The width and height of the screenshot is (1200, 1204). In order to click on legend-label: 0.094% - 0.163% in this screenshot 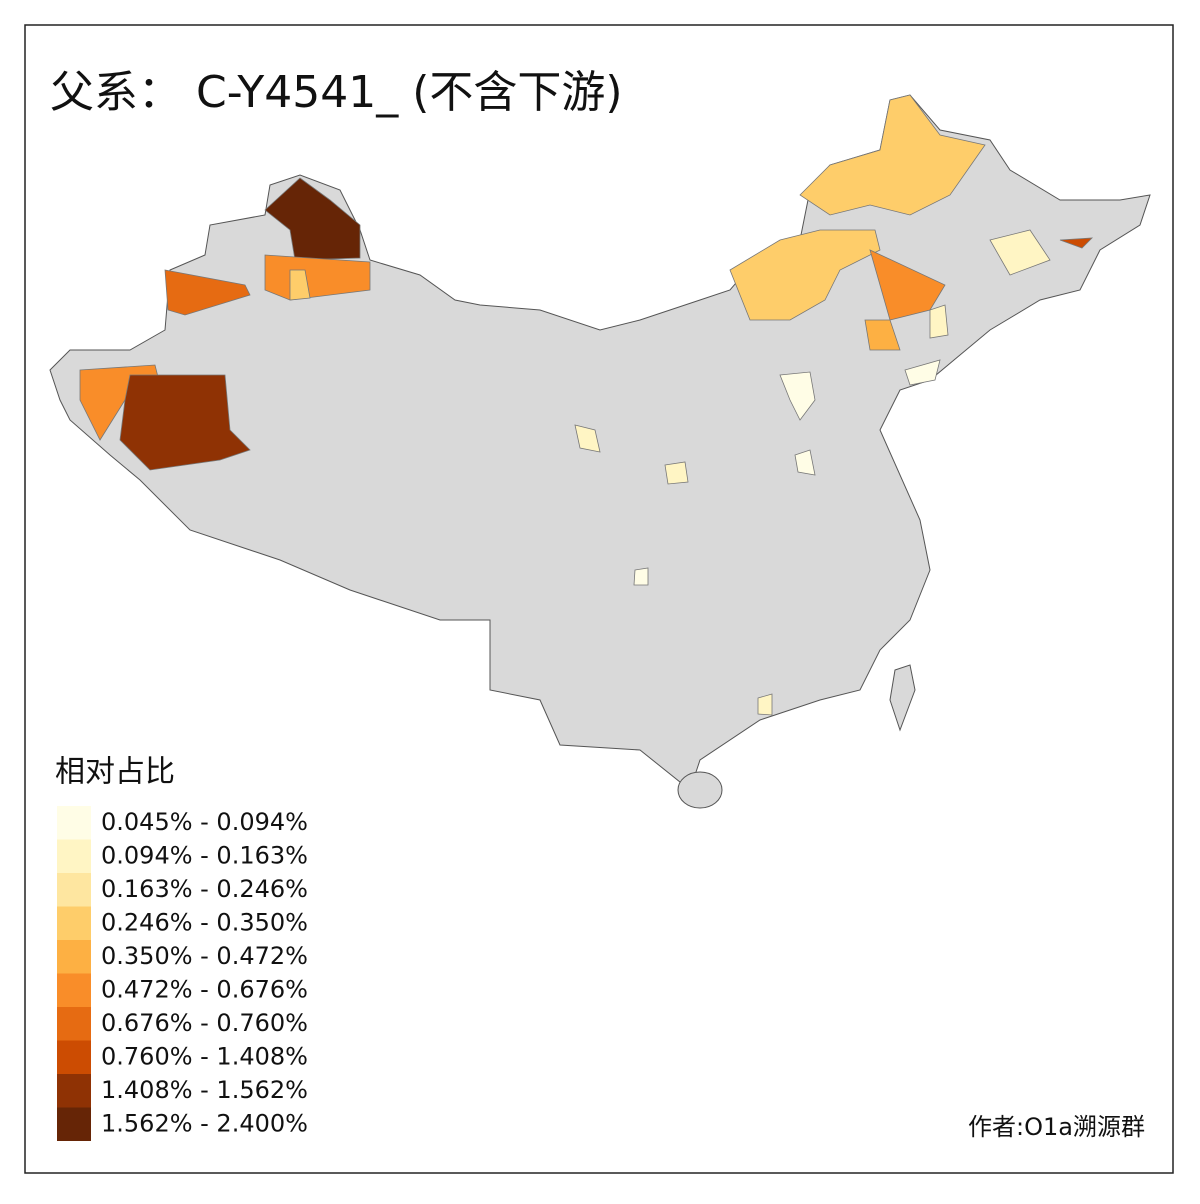, I will do `click(204, 856)`.